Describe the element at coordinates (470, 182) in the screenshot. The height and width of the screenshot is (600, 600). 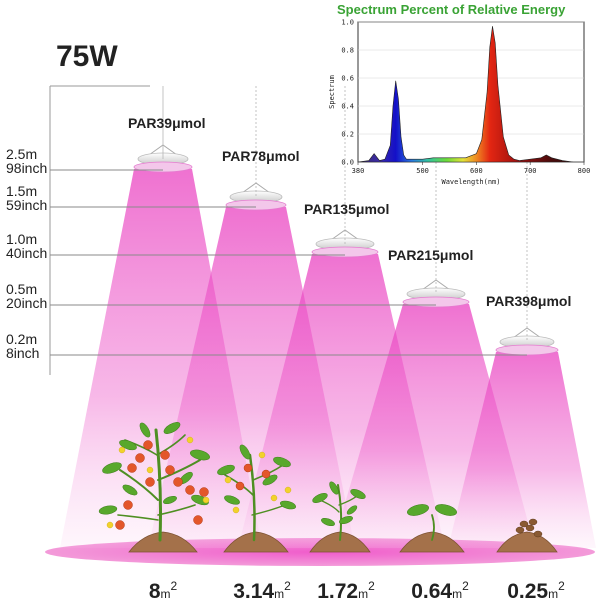
I see `chart-xlabel: Wavelength(nm)` at that location.